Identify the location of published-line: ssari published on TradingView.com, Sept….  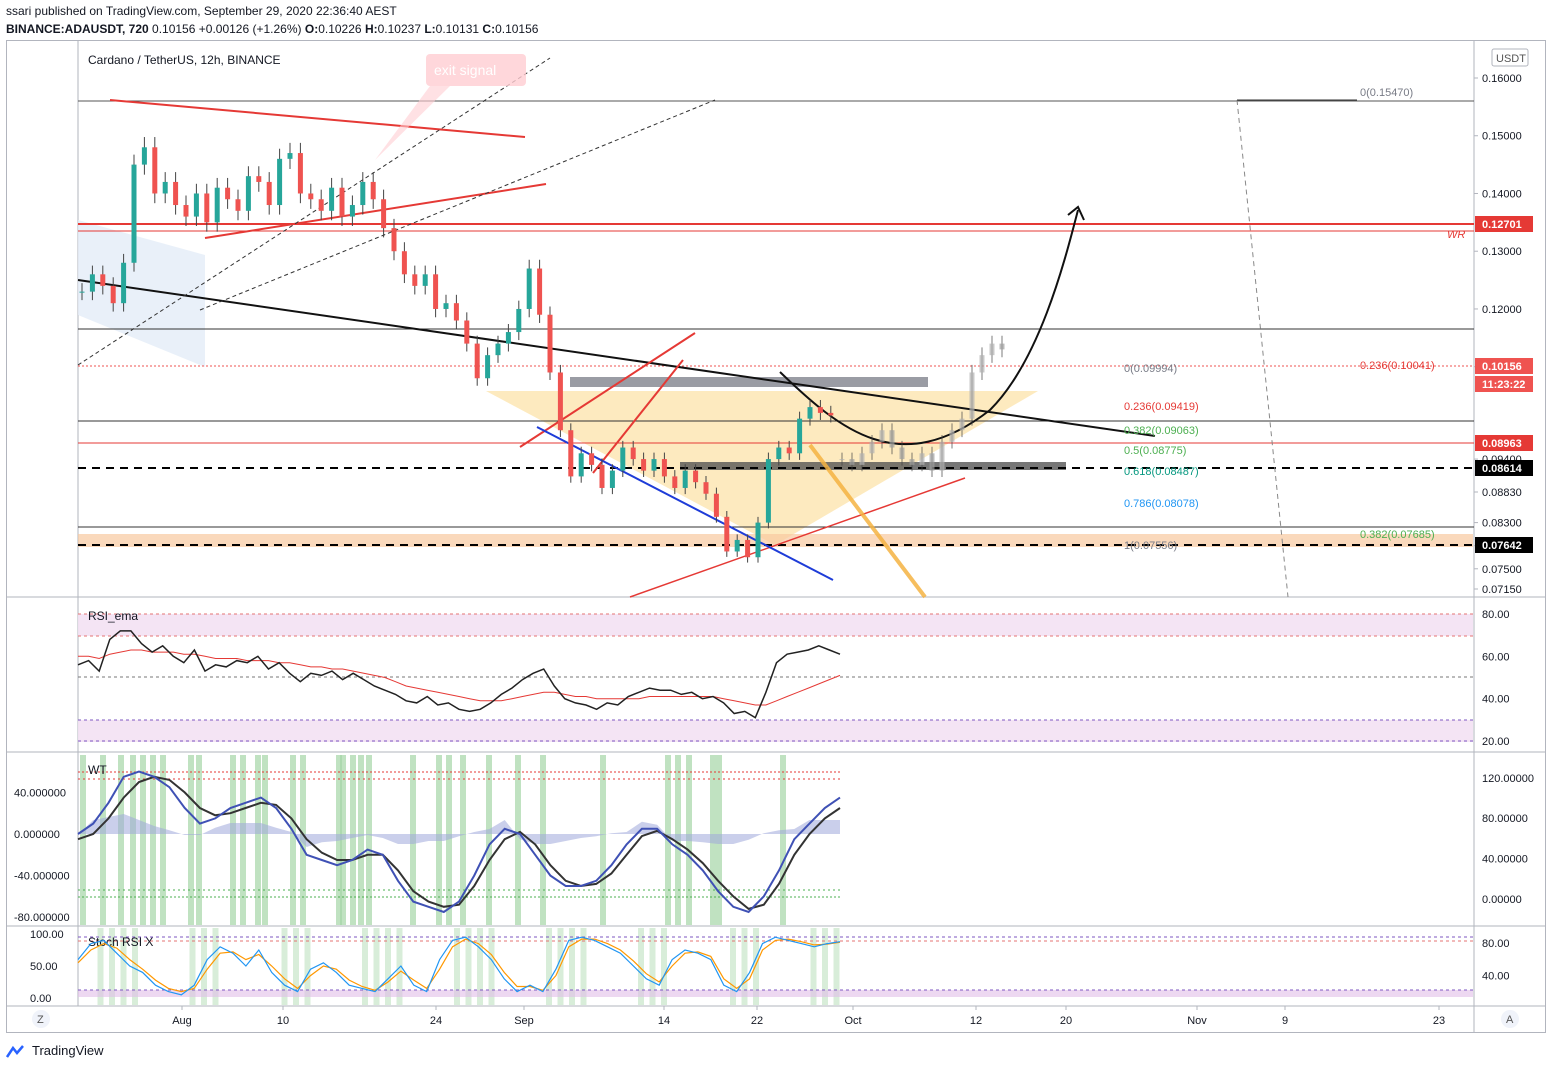
(201, 11).